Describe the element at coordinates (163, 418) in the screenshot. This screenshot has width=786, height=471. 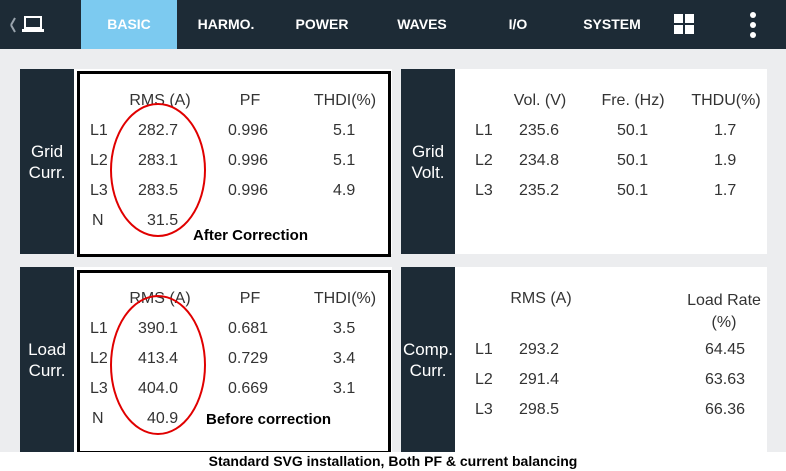
I see `rms-value: 40.9` at that location.